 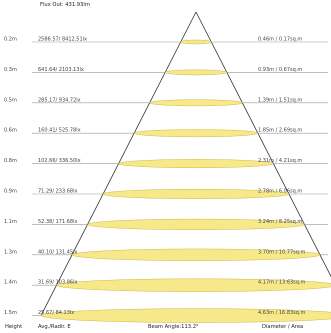 What do you see at coordinates (282, 313) in the screenshot?
I see `row-diameter-area: 4.63m / 16.83sq.m` at bounding box center [282, 313].